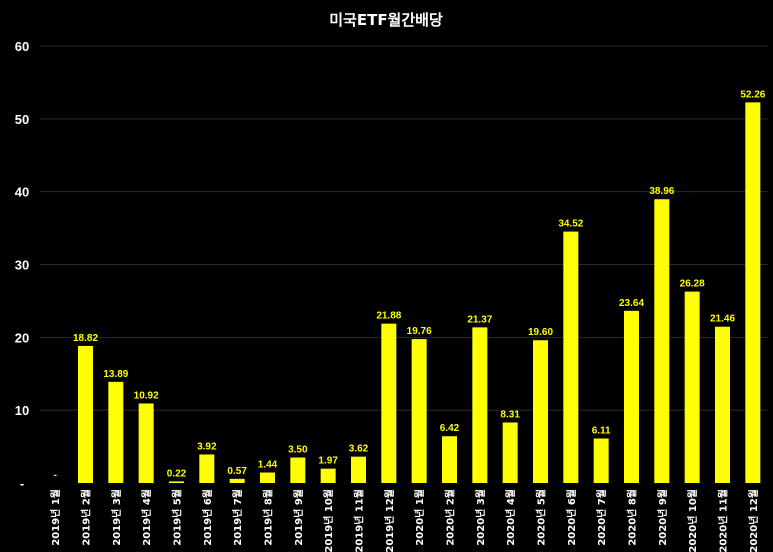 The image size is (773, 552). What do you see at coordinates (328, 520) in the screenshot?
I see `x-tick-label: 2019년 10월` at bounding box center [328, 520].